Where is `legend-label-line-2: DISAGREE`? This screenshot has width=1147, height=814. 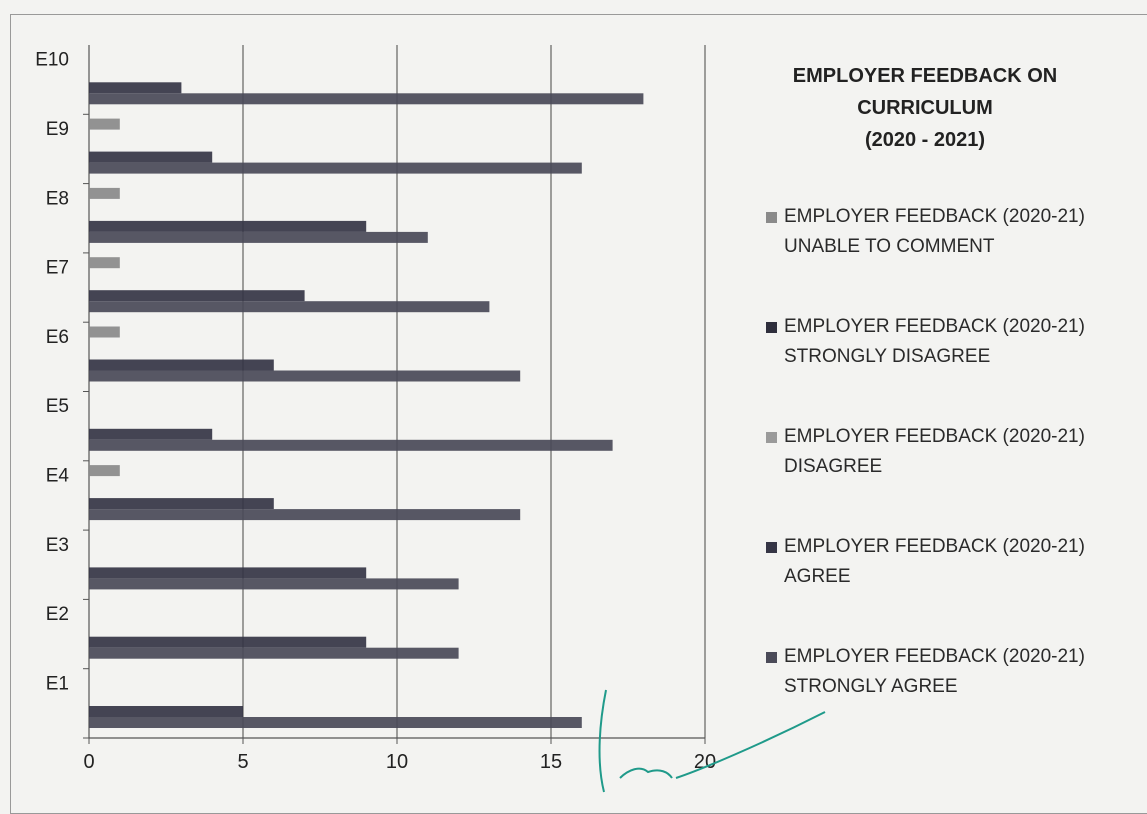 legend-label-line-2: DISAGREE is located at coordinates (833, 466).